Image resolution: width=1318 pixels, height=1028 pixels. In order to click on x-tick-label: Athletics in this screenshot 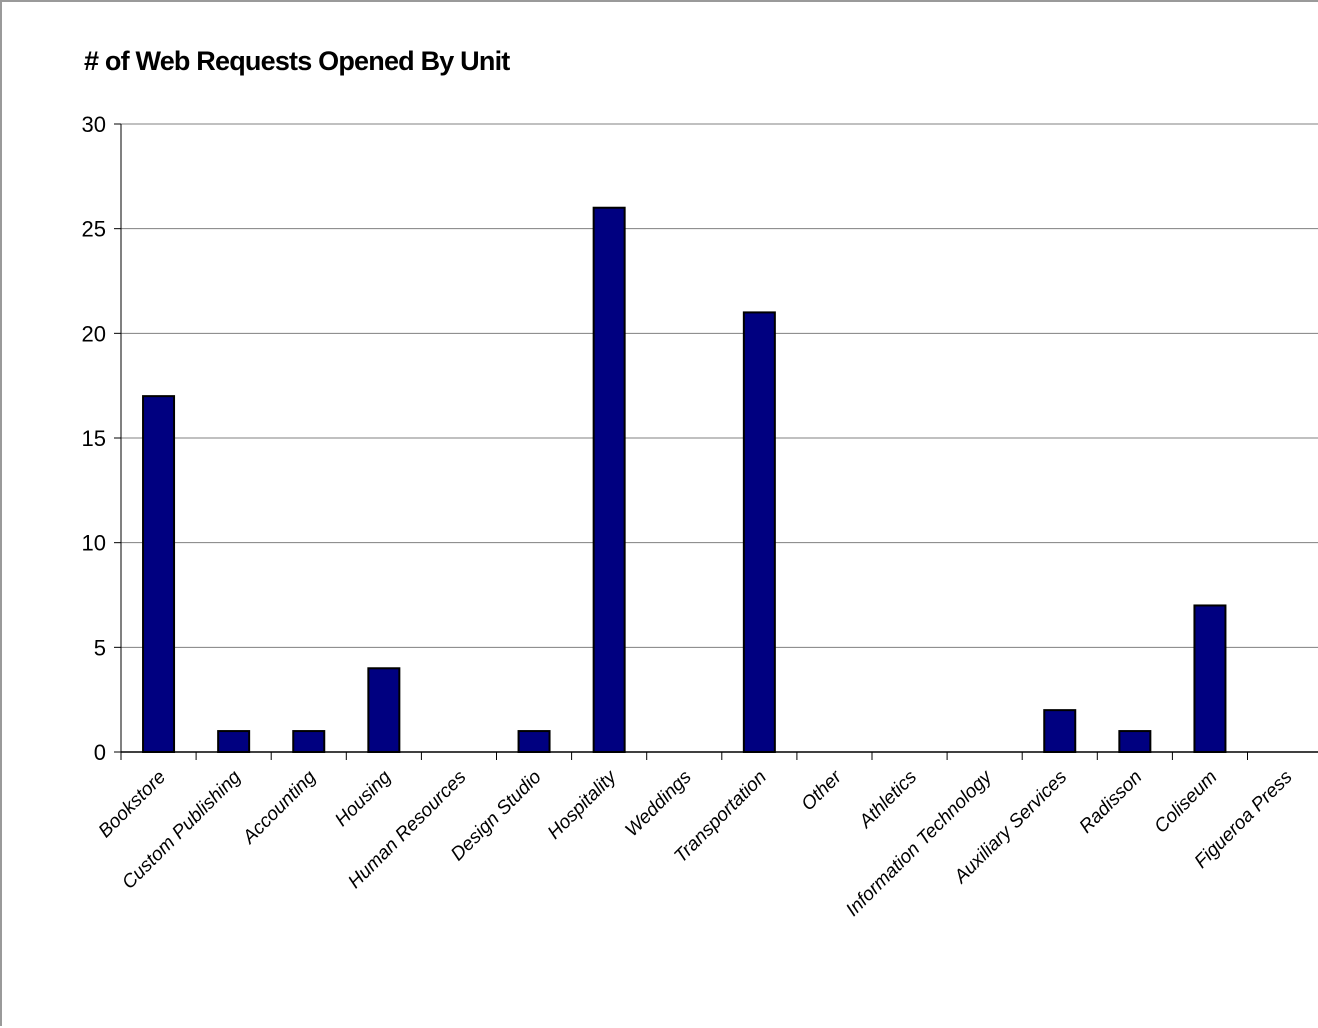, I will do `click(888, 799)`.